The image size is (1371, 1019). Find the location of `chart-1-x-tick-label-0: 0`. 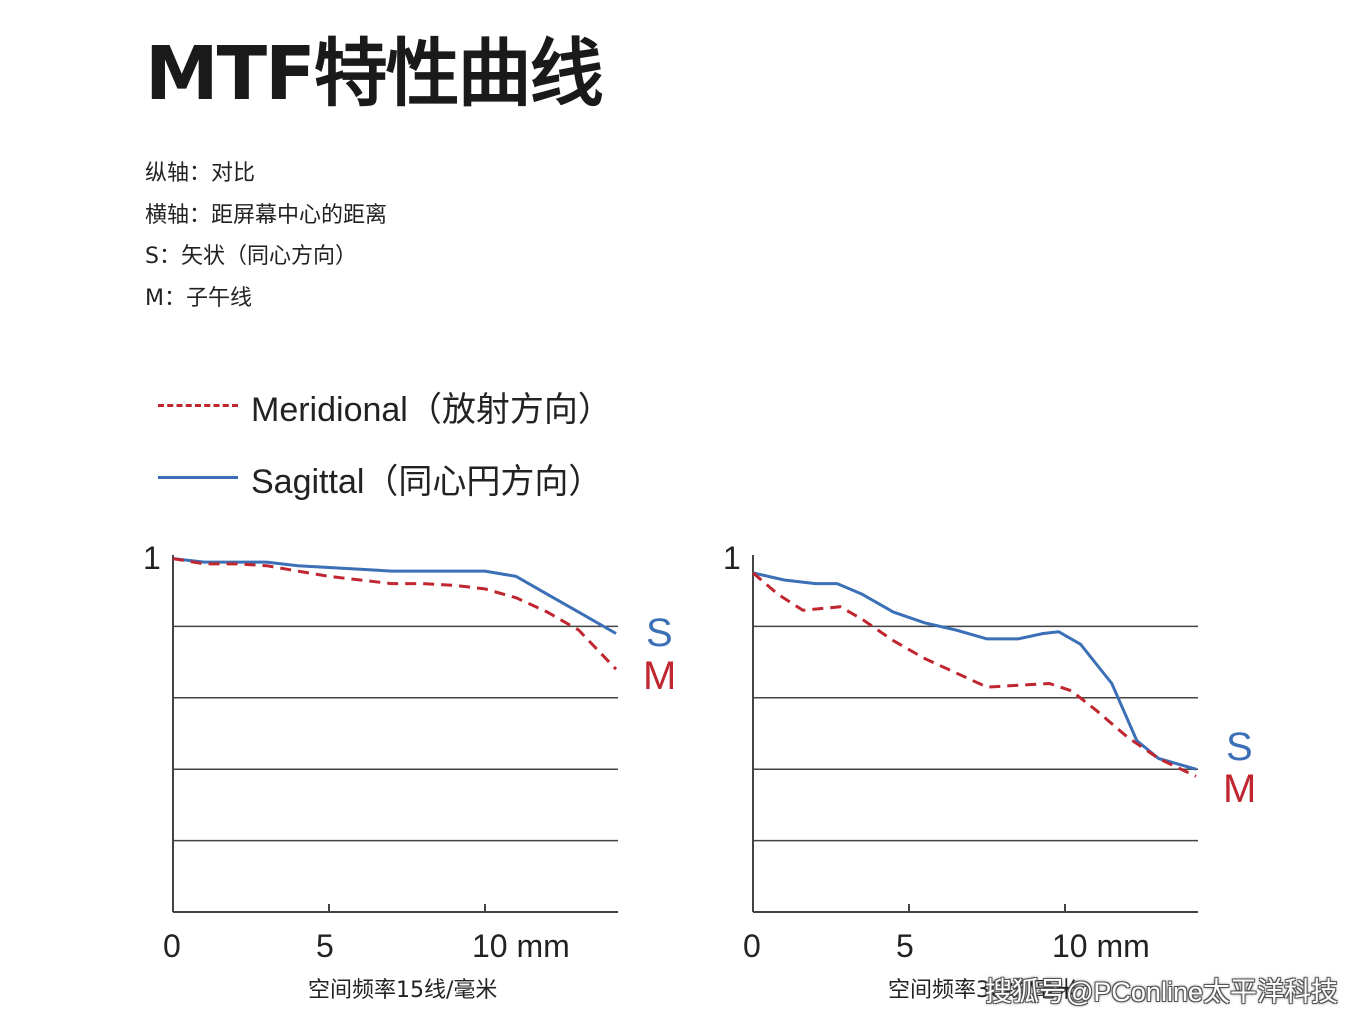

chart-1-x-tick-label-0: 0 is located at coordinates (172, 946).